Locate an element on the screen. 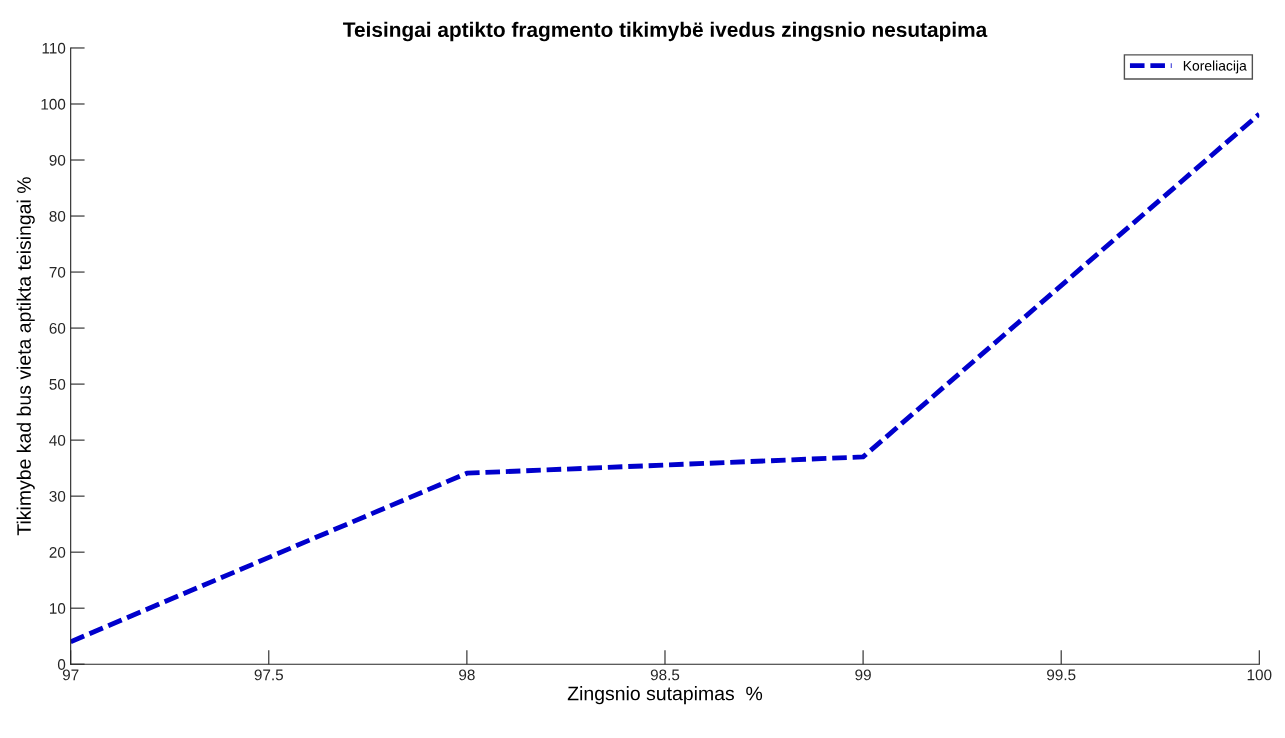 Image resolution: width=1285 pixels, height=738 pixels. y-tick-label: 80 is located at coordinates (57, 216).